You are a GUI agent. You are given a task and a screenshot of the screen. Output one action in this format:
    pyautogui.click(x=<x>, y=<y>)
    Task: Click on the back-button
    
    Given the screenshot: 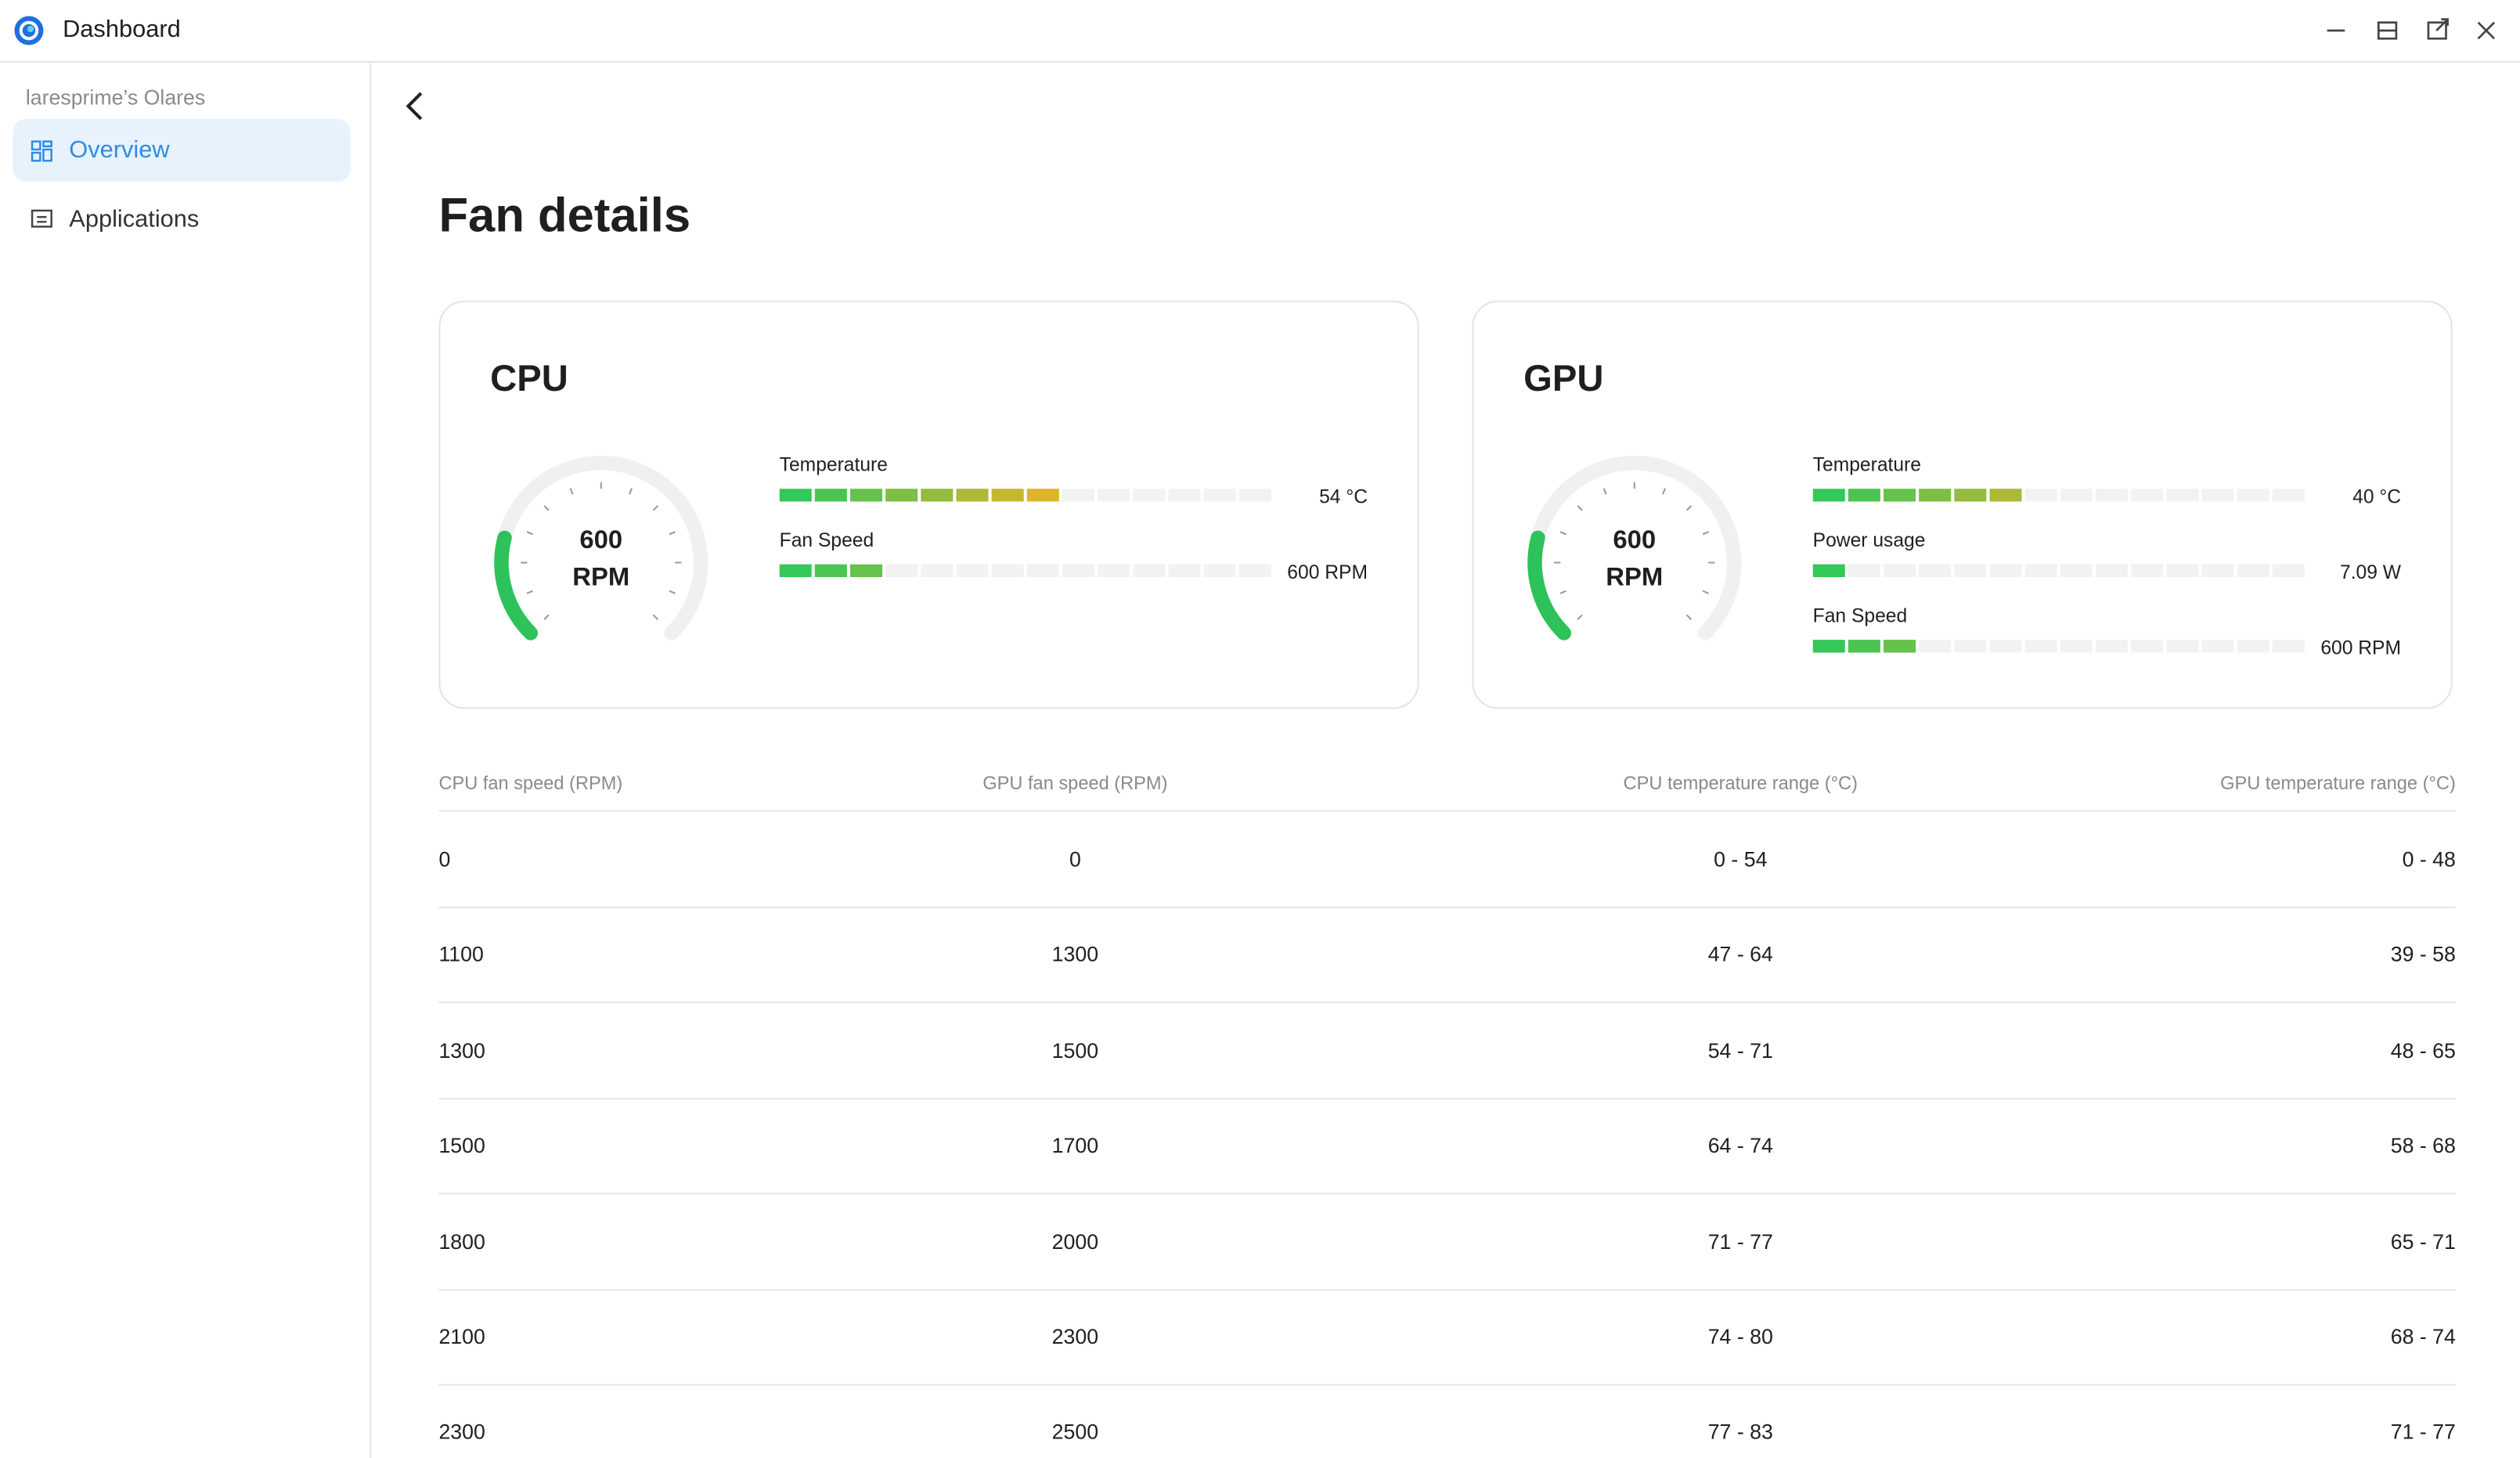 What is the action you would take?
    pyautogui.click(x=414, y=106)
    